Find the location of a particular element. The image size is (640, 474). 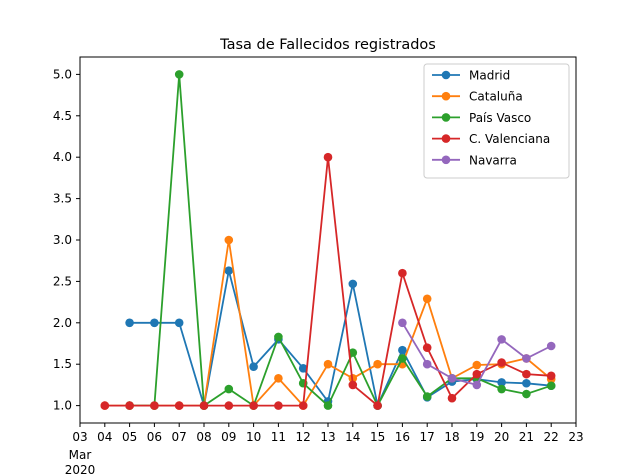

legend-label: Cataluña is located at coordinates (496, 97).